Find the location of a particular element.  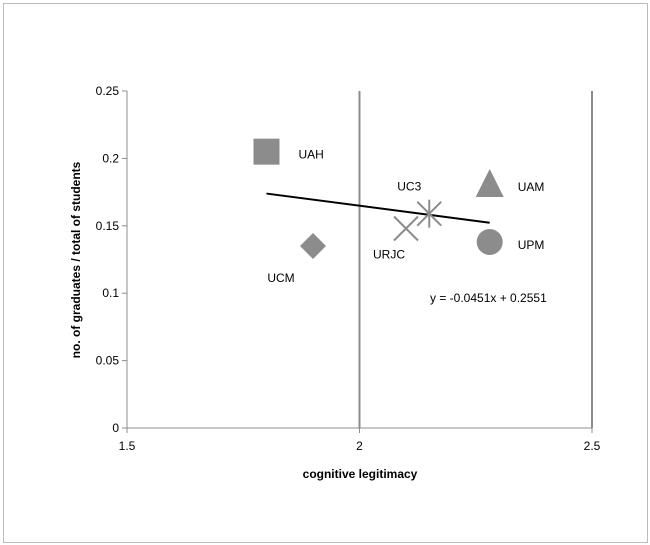

data-points is located at coordinates (378, 199).